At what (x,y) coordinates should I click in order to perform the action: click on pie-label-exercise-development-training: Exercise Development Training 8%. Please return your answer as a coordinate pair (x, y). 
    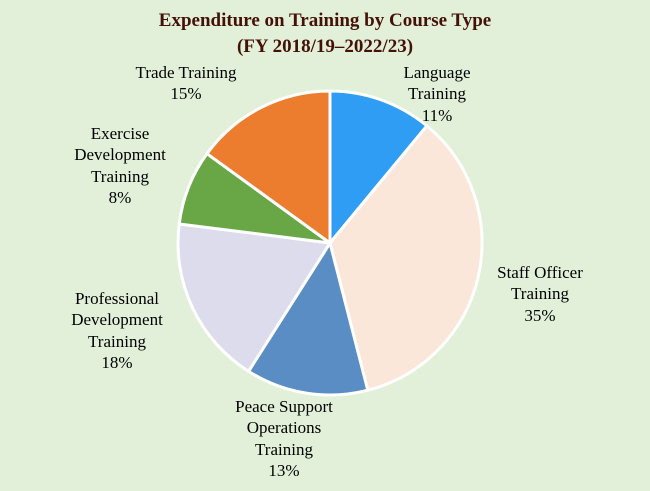
    Looking at the image, I should click on (120, 165).